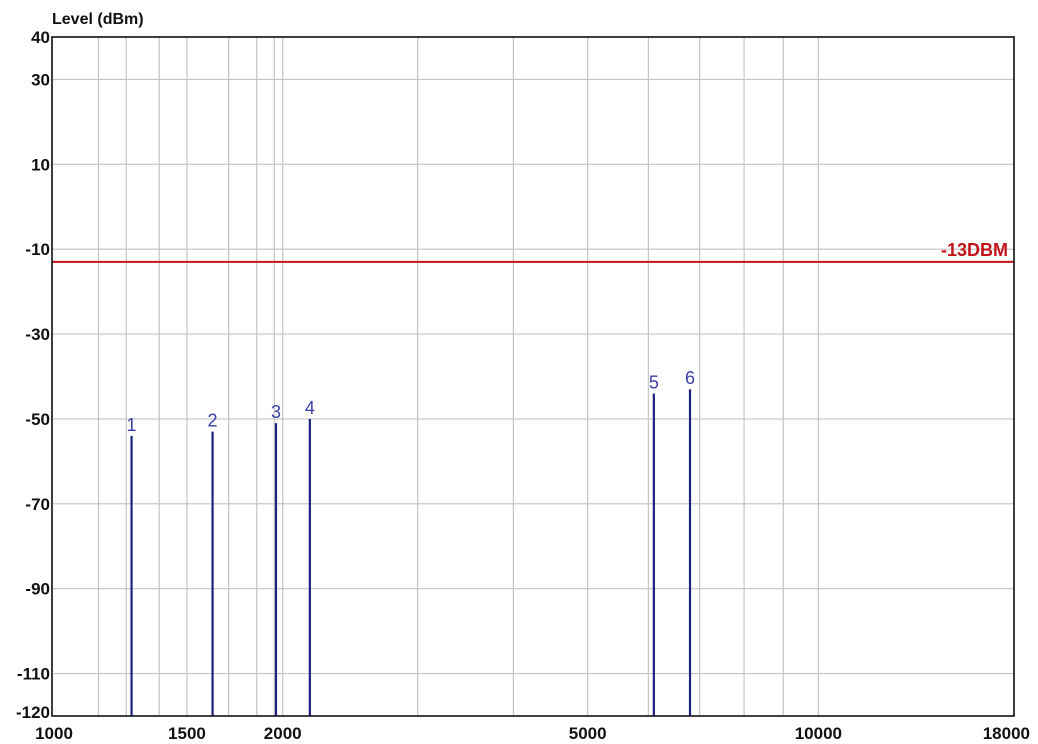 The width and height of the screenshot is (1038, 744). Describe the element at coordinates (98, 19) in the screenshot. I see `y-axis-label: Level (dBm)` at that location.